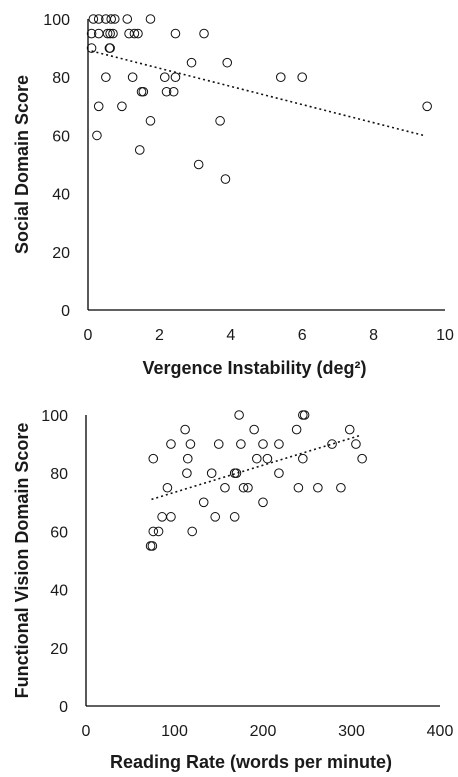 Image resolution: width=458 pixels, height=777 pixels. I want to click on y-axis-title: Functional Vision Domain Score, so click(22, 561).